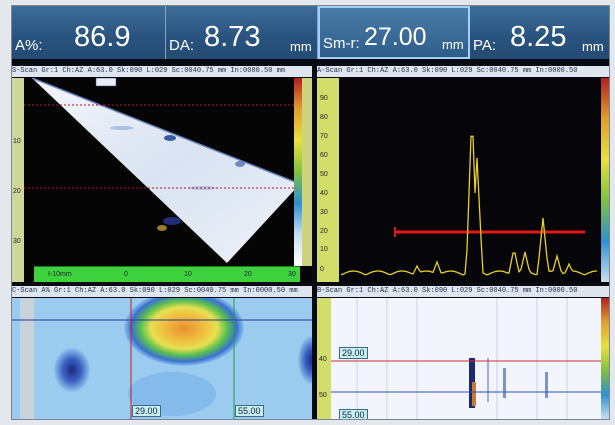 The width and height of the screenshot is (615, 425). I want to click on ruler-tick: I-10mm, so click(60, 274).